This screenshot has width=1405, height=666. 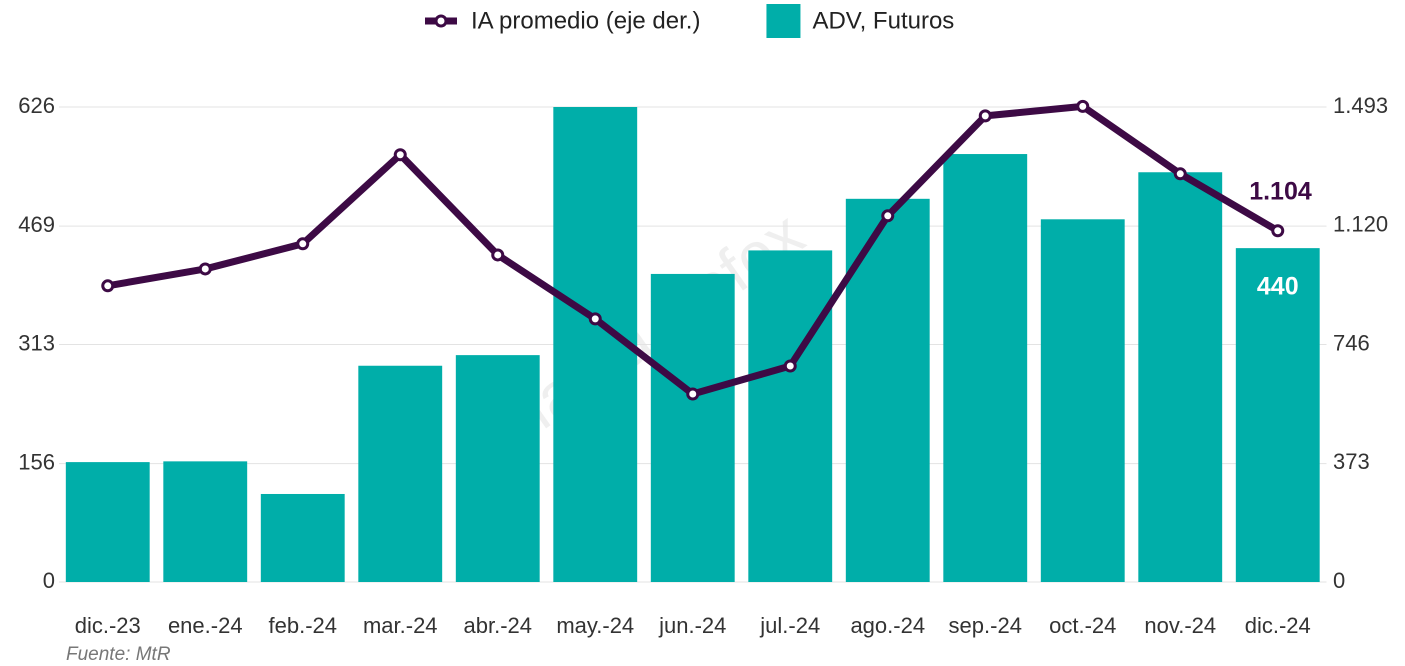 What do you see at coordinates (36, 461) in the screenshot?
I see `y-tick-label: 156` at bounding box center [36, 461].